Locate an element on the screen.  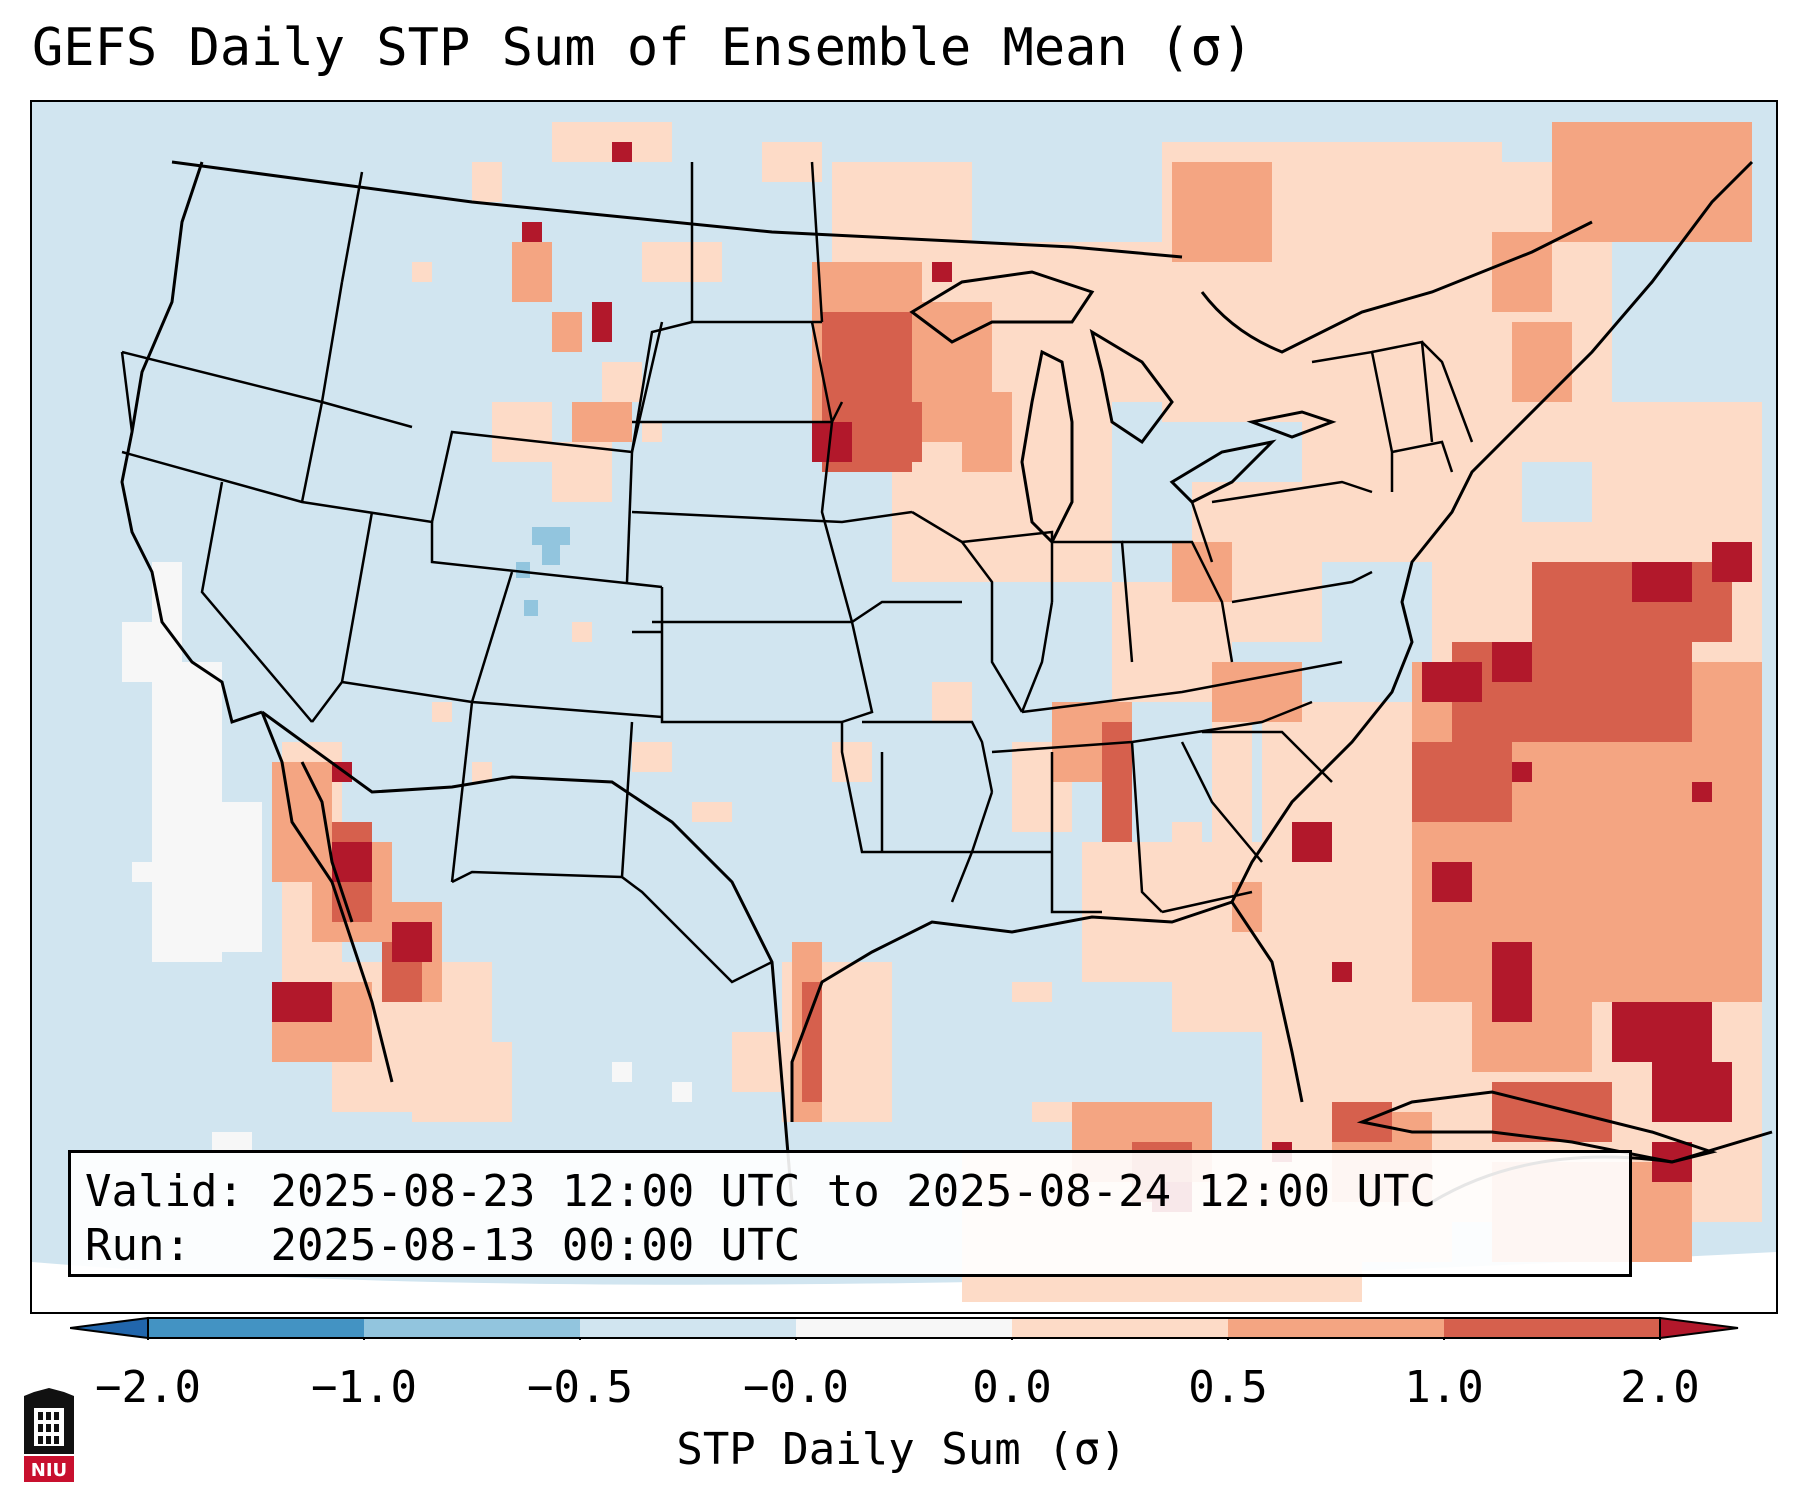
colorbar-tick-label: −0.5 is located at coordinates (580, 1387).